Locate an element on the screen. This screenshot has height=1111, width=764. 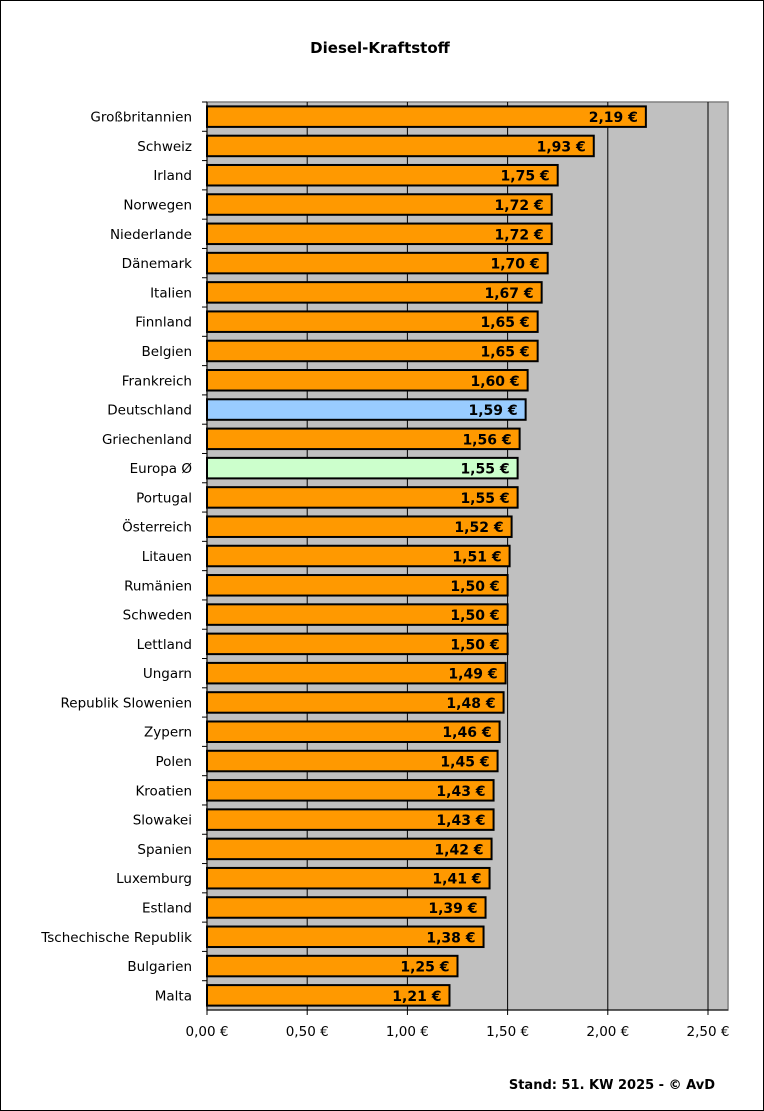
category-label: Rumänien is located at coordinates (158, 586).